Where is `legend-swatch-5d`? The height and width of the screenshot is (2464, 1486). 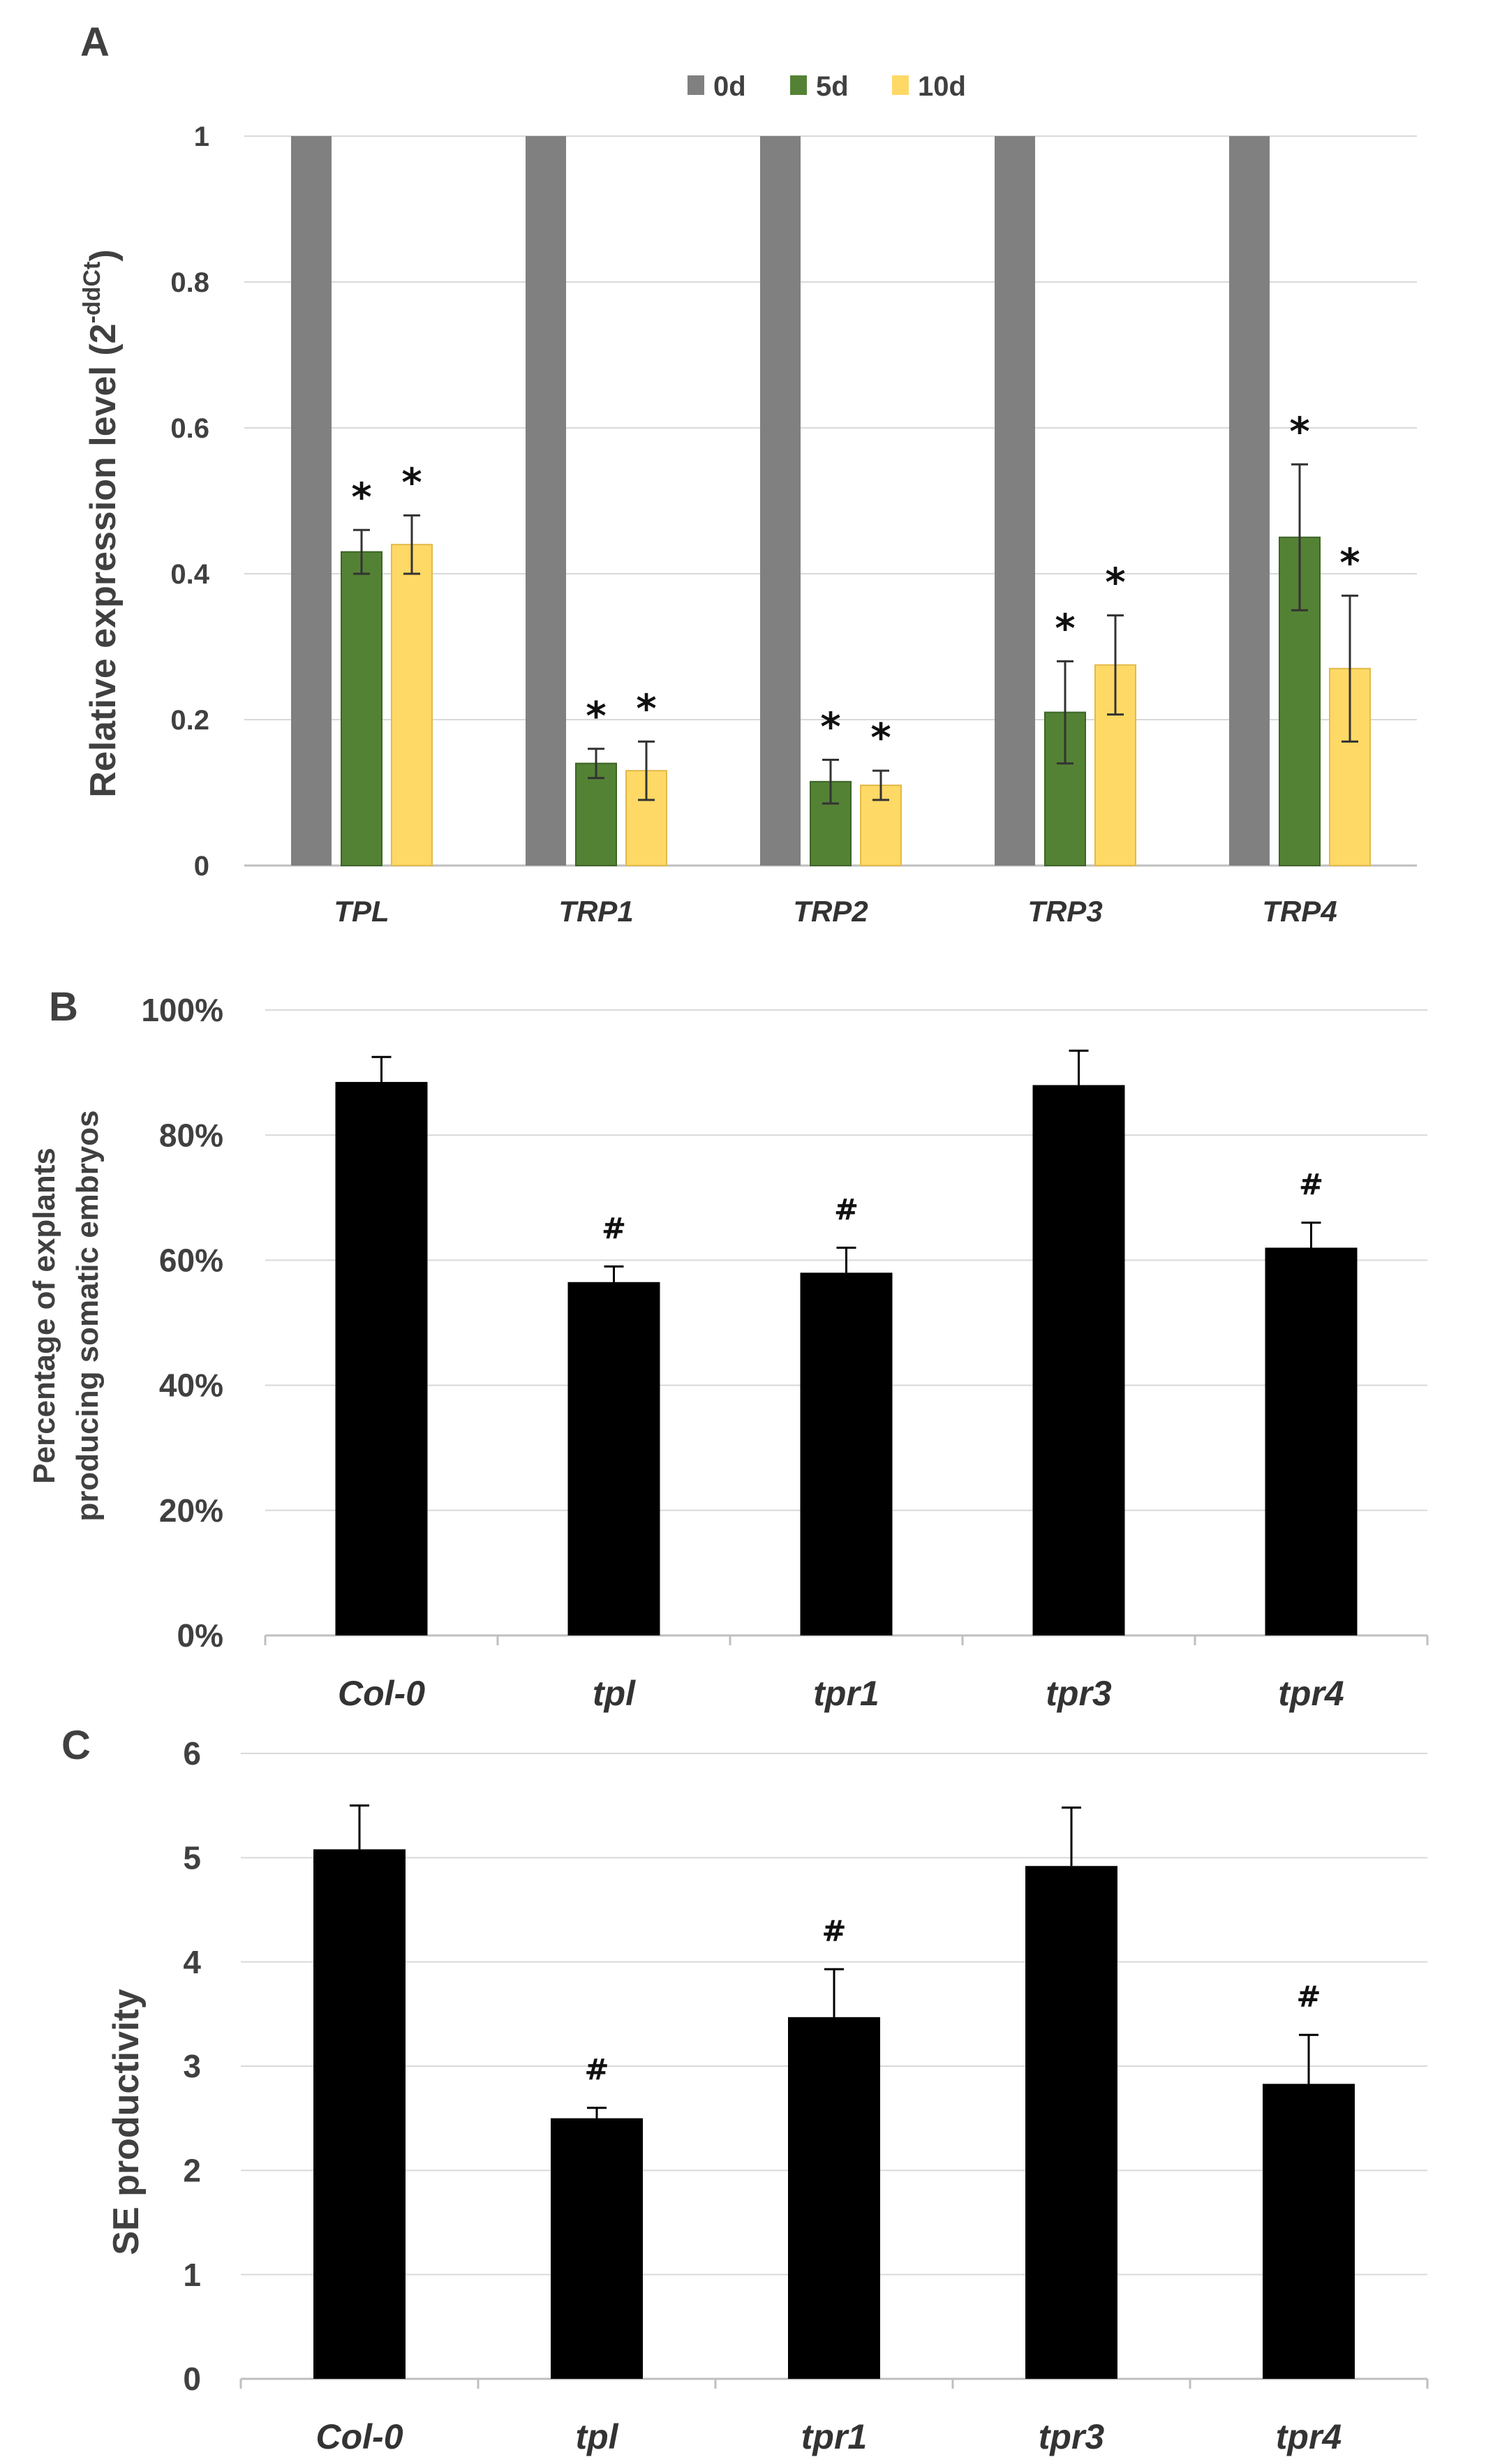 legend-swatch-5d is located at coordinates (798, 85).